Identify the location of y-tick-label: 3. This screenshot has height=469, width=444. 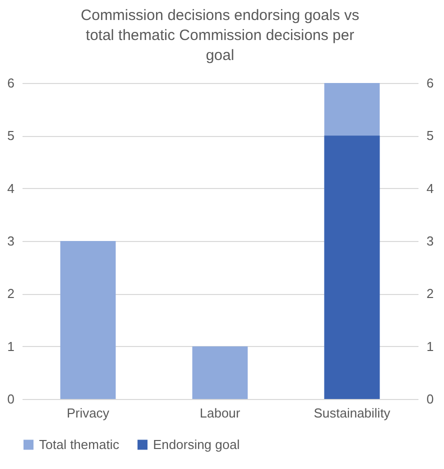
(10, 241).